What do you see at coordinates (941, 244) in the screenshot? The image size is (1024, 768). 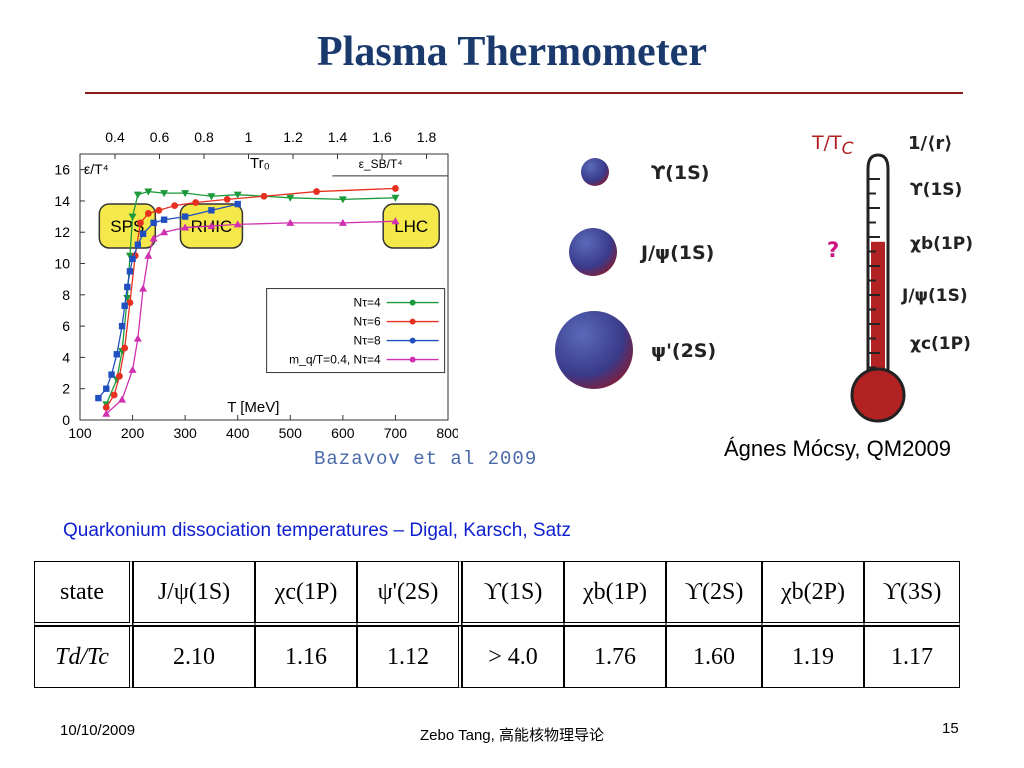 I see `thermo-state-1: χb(1P)` at bounding box center [941, 244].